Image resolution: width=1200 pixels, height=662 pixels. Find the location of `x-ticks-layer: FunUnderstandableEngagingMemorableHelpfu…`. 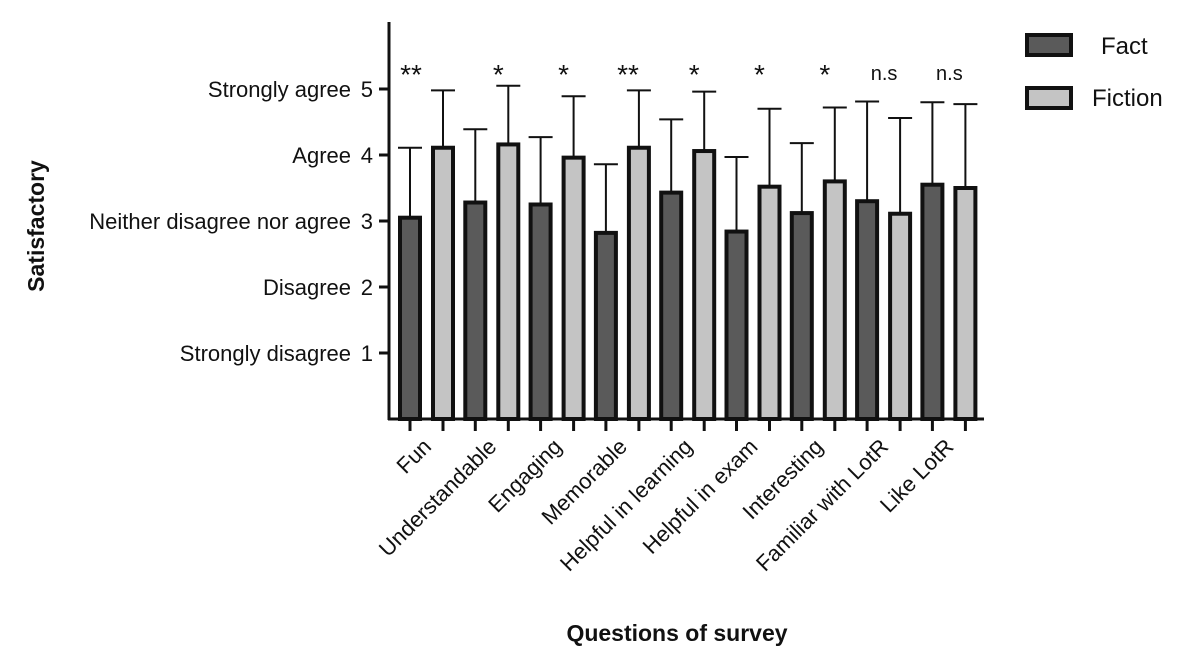

x-ticks-layer: FunUnderstandableEngagingMemorableHelpfu… is located at coordinates (670, 497).